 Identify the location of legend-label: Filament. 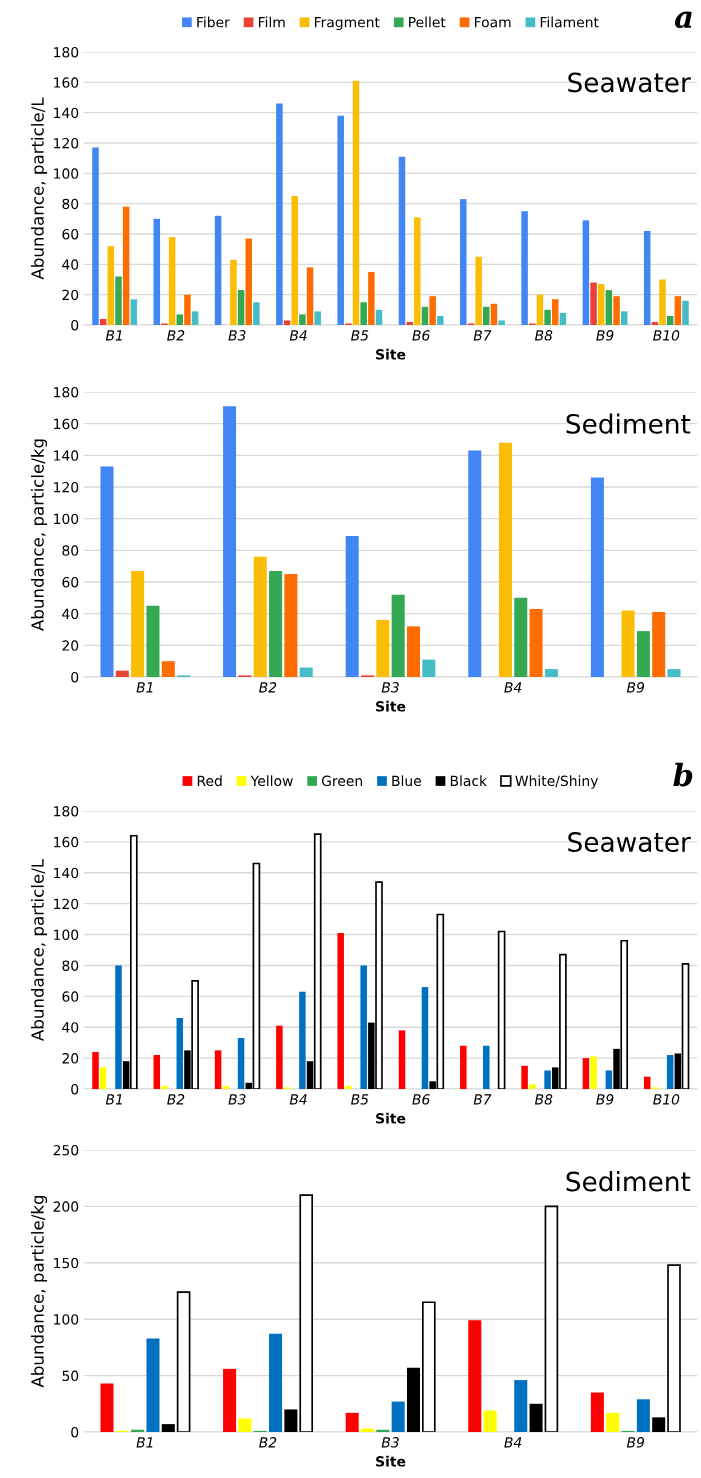
(569, 22).